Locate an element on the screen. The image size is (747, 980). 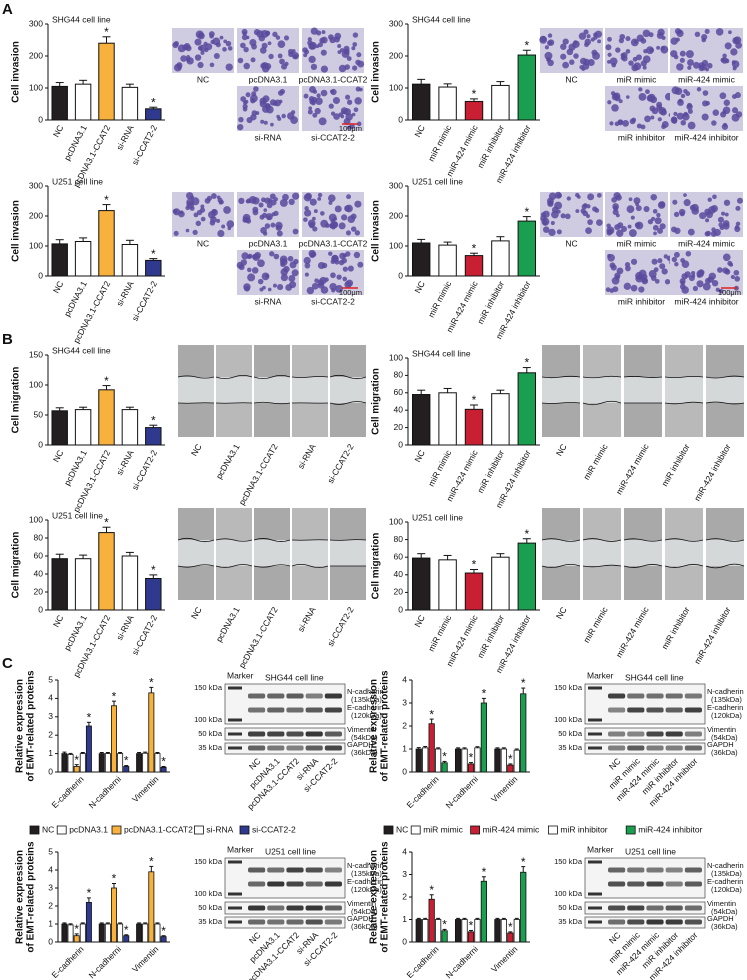
x-tick-label: Vimentin is located at coordinates (504, 789).